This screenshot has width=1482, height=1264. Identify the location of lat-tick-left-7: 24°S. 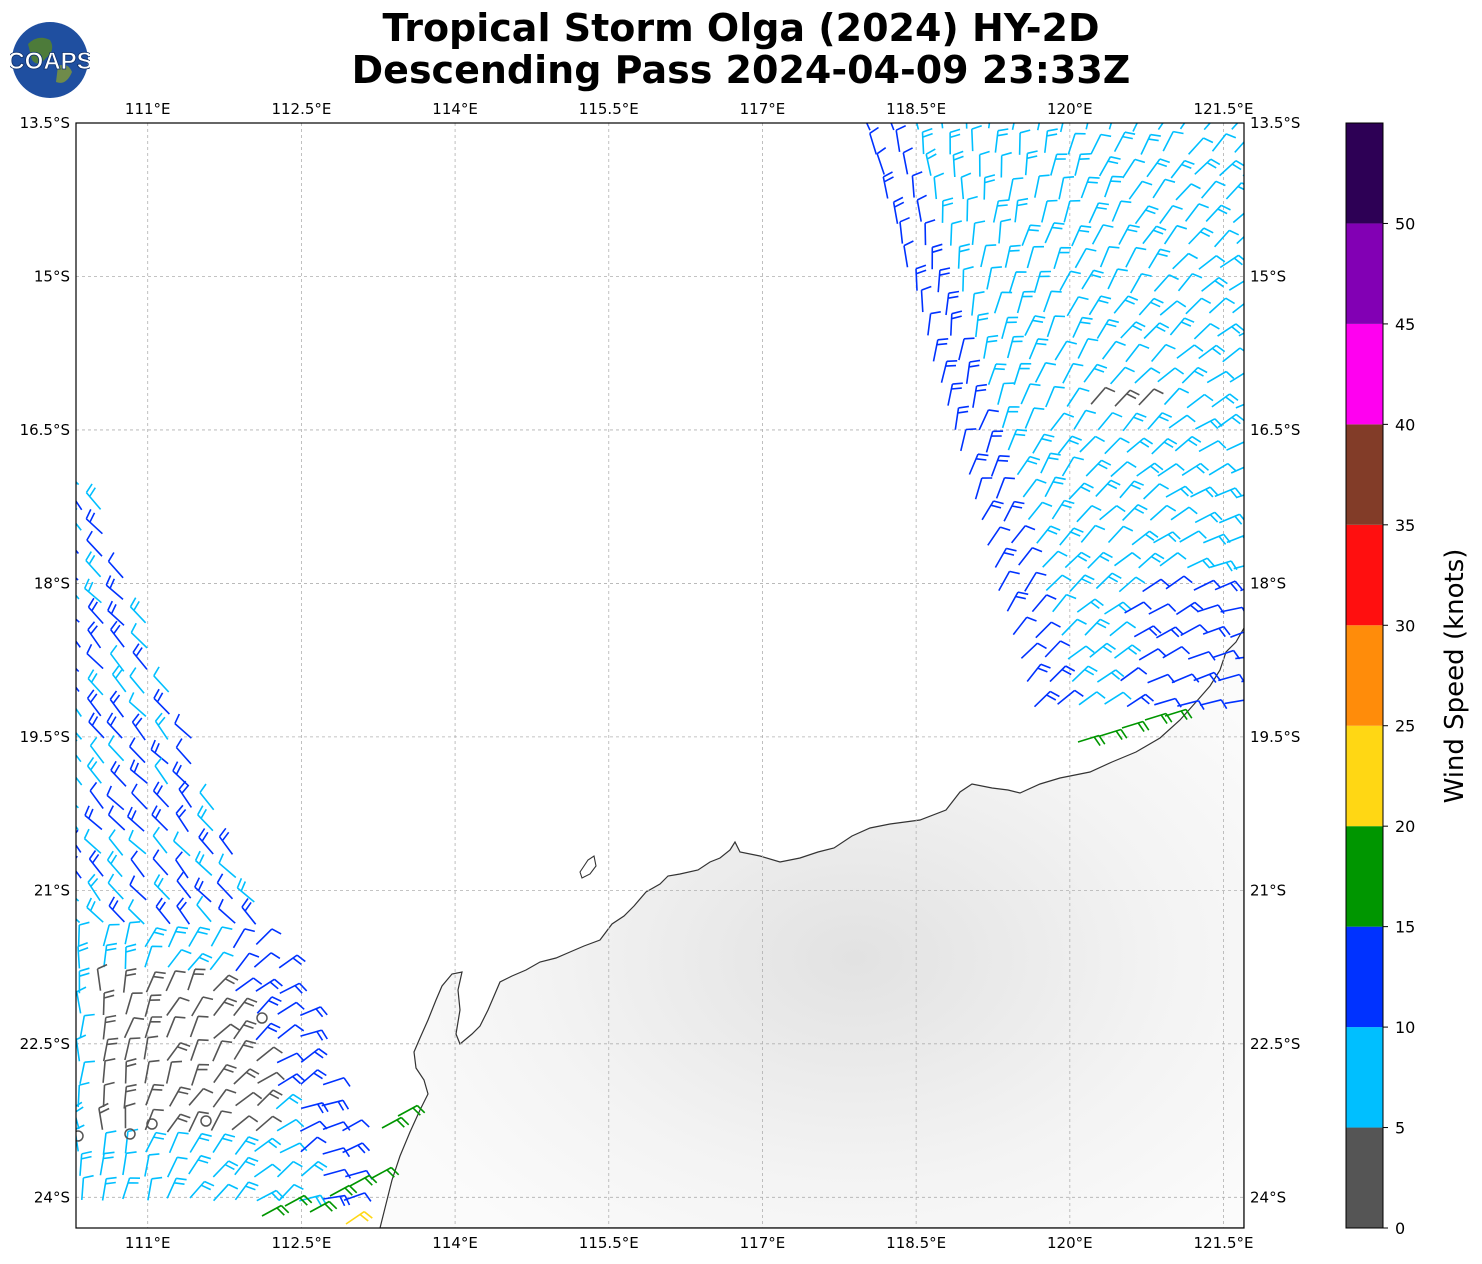
(52, 1197).